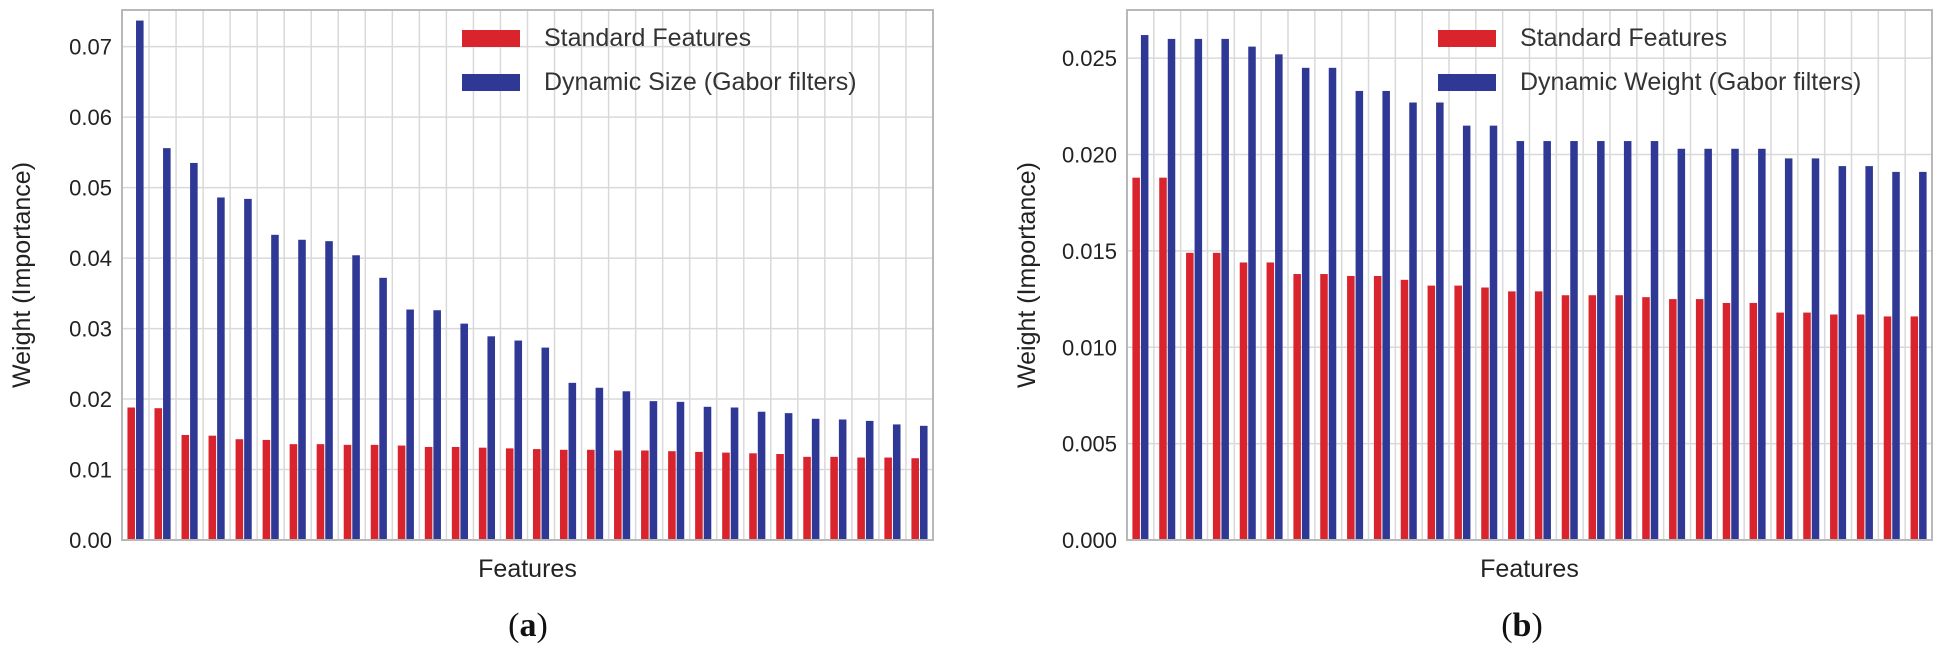 Image resolution: width=1950 pixels, height=668 pixels. Describe the element at coordinates (1690, 82) in the screenshot. I see `legend-entry-label: Dynamic Weight (Gabor filters)` at that location.